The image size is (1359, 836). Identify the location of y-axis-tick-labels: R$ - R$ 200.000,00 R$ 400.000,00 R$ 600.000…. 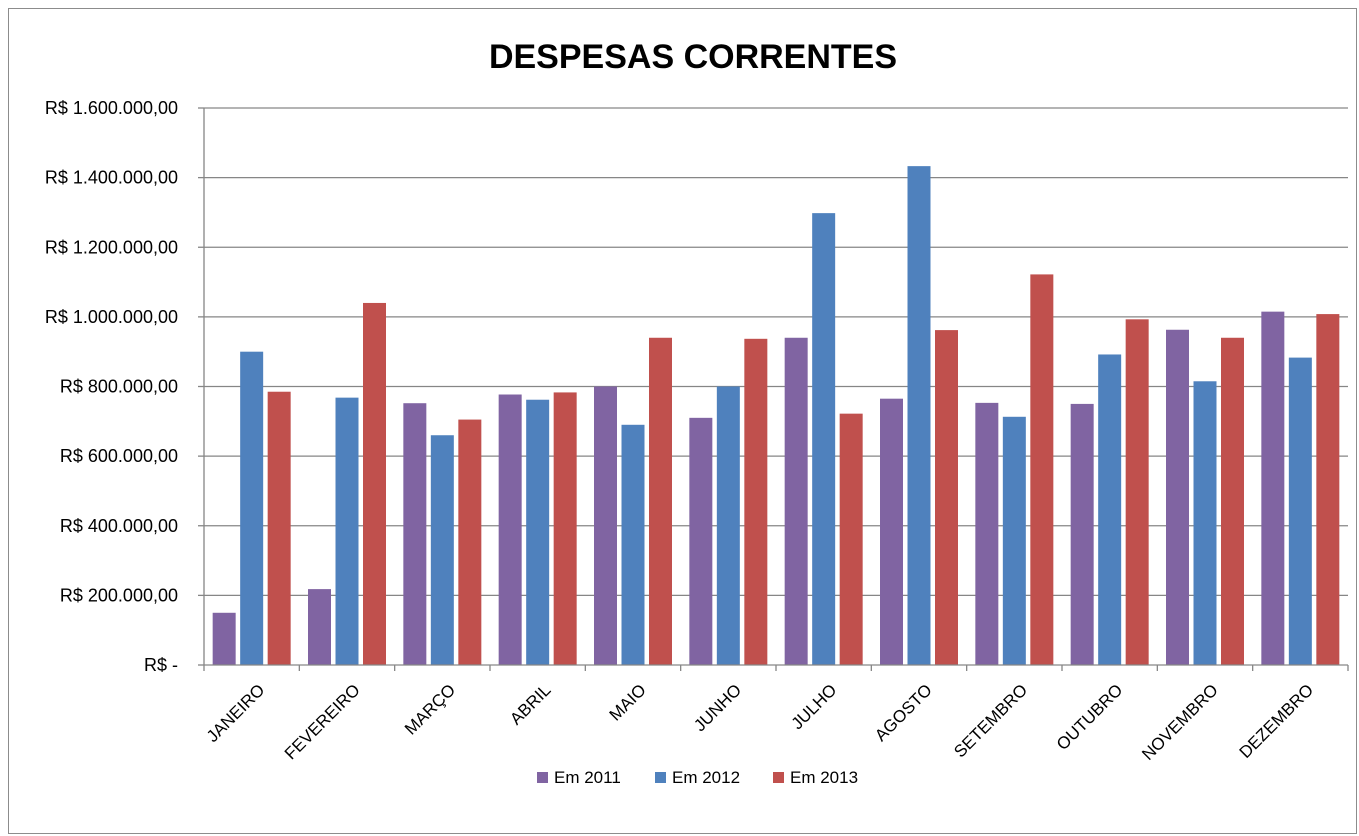
(111, 386).